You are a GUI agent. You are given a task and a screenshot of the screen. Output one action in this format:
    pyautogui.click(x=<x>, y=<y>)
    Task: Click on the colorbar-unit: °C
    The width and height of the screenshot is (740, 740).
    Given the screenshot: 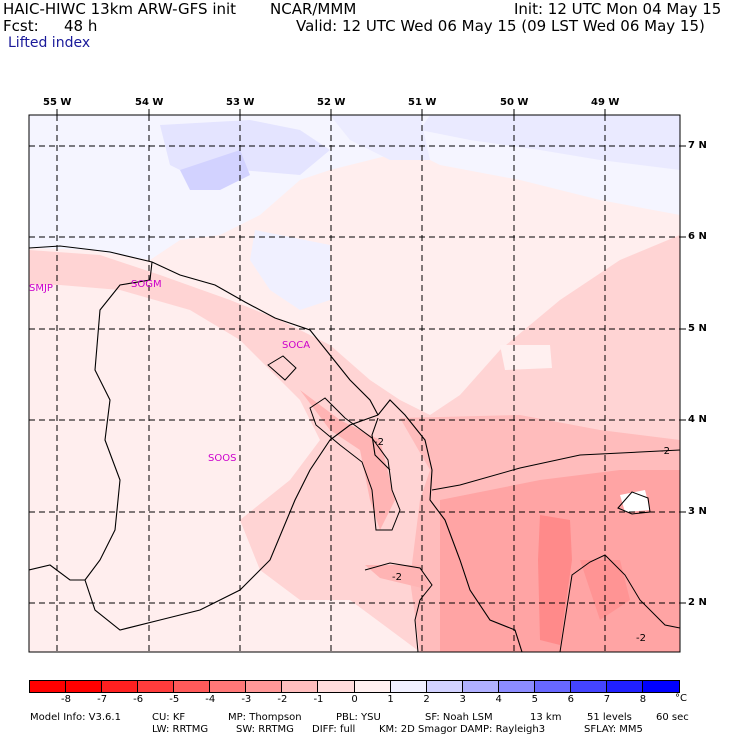 What is the action you would take?
    pyautogui.click(x=681, y=698)
    